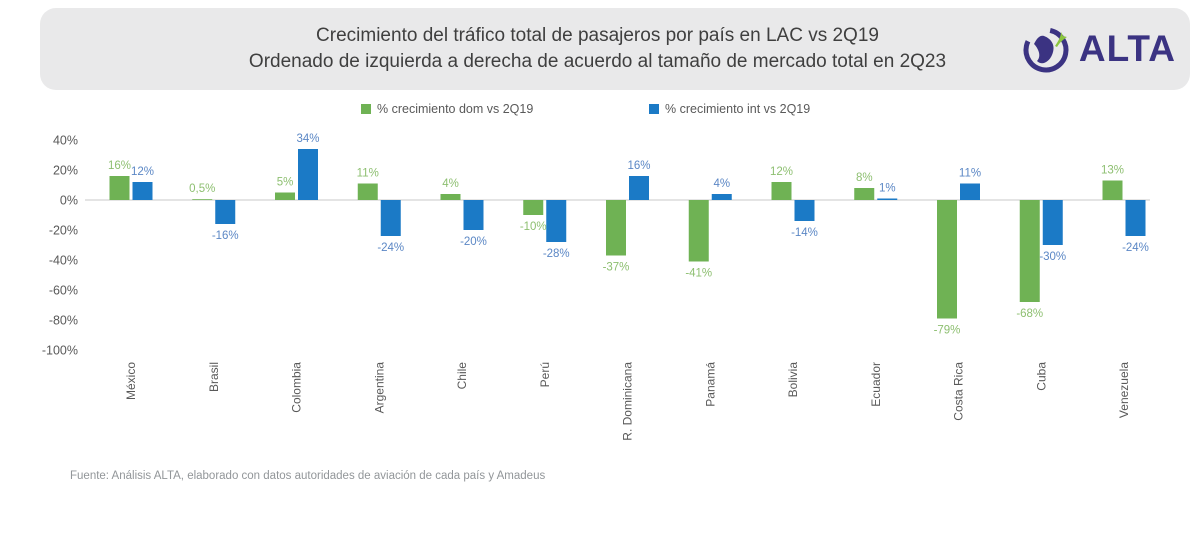 The image size is (1200, 553). Describe the element at coordinates (368, 174) in the screenshot. I see `value-label-dom-Argentina: 11%` at that location.